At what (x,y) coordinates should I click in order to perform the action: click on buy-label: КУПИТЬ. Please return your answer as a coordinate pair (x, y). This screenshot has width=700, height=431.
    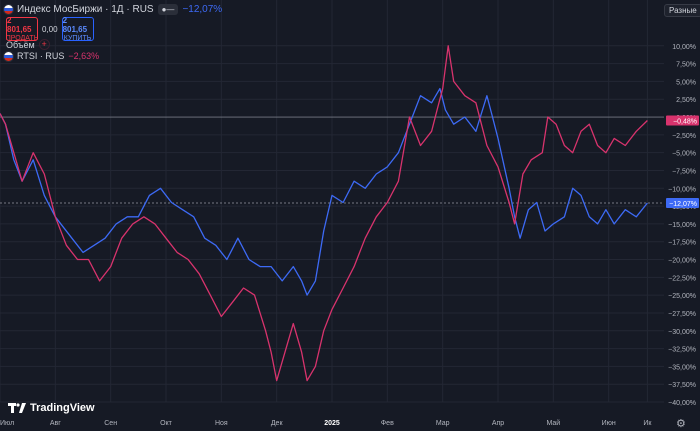
    Looking at the image, I should click on (77, 38).